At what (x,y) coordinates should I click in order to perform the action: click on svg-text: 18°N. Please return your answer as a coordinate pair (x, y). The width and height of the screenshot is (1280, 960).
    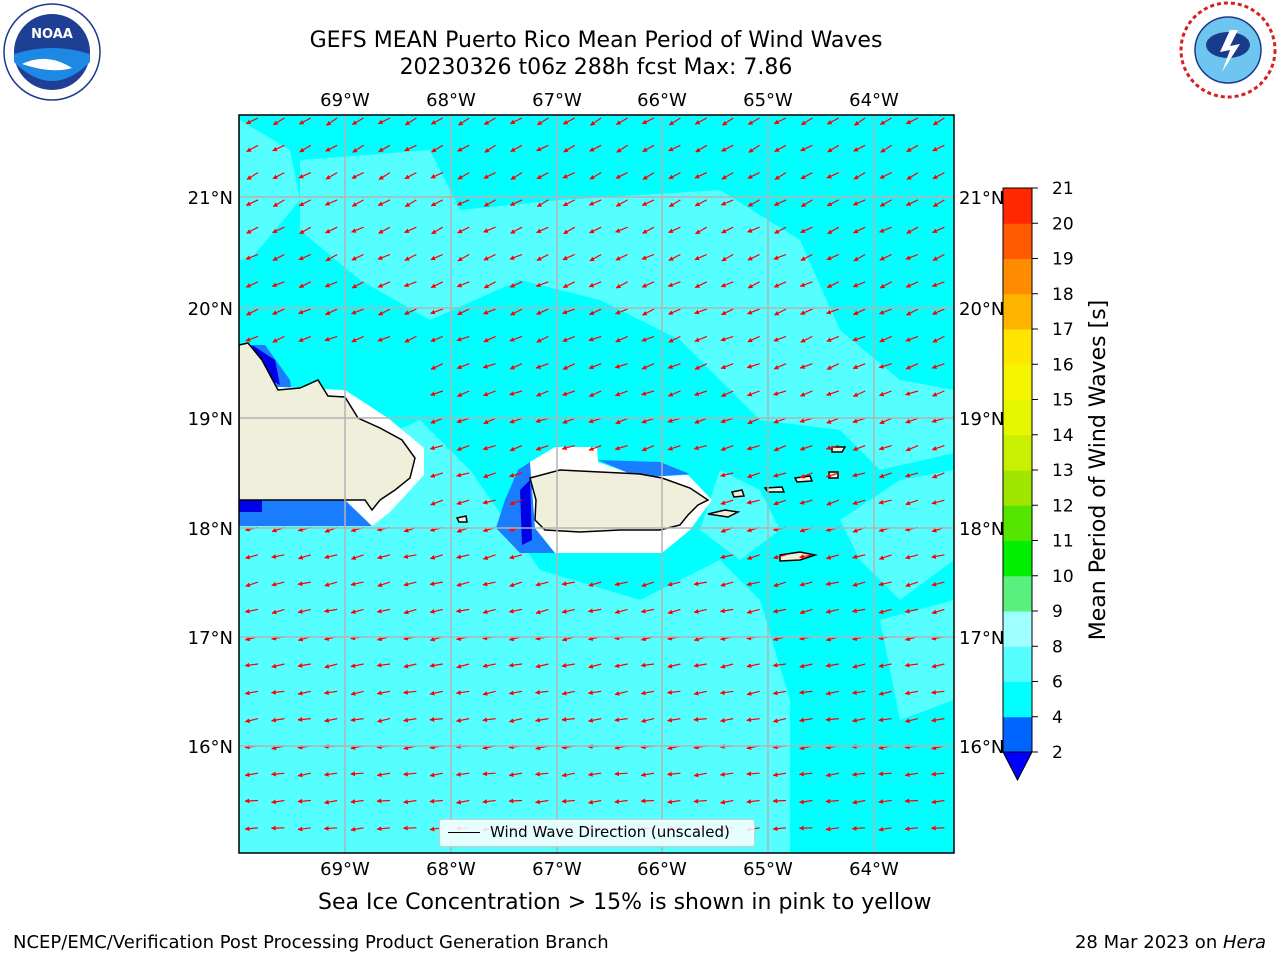
    Looking at the image, I should click on (210, 529).